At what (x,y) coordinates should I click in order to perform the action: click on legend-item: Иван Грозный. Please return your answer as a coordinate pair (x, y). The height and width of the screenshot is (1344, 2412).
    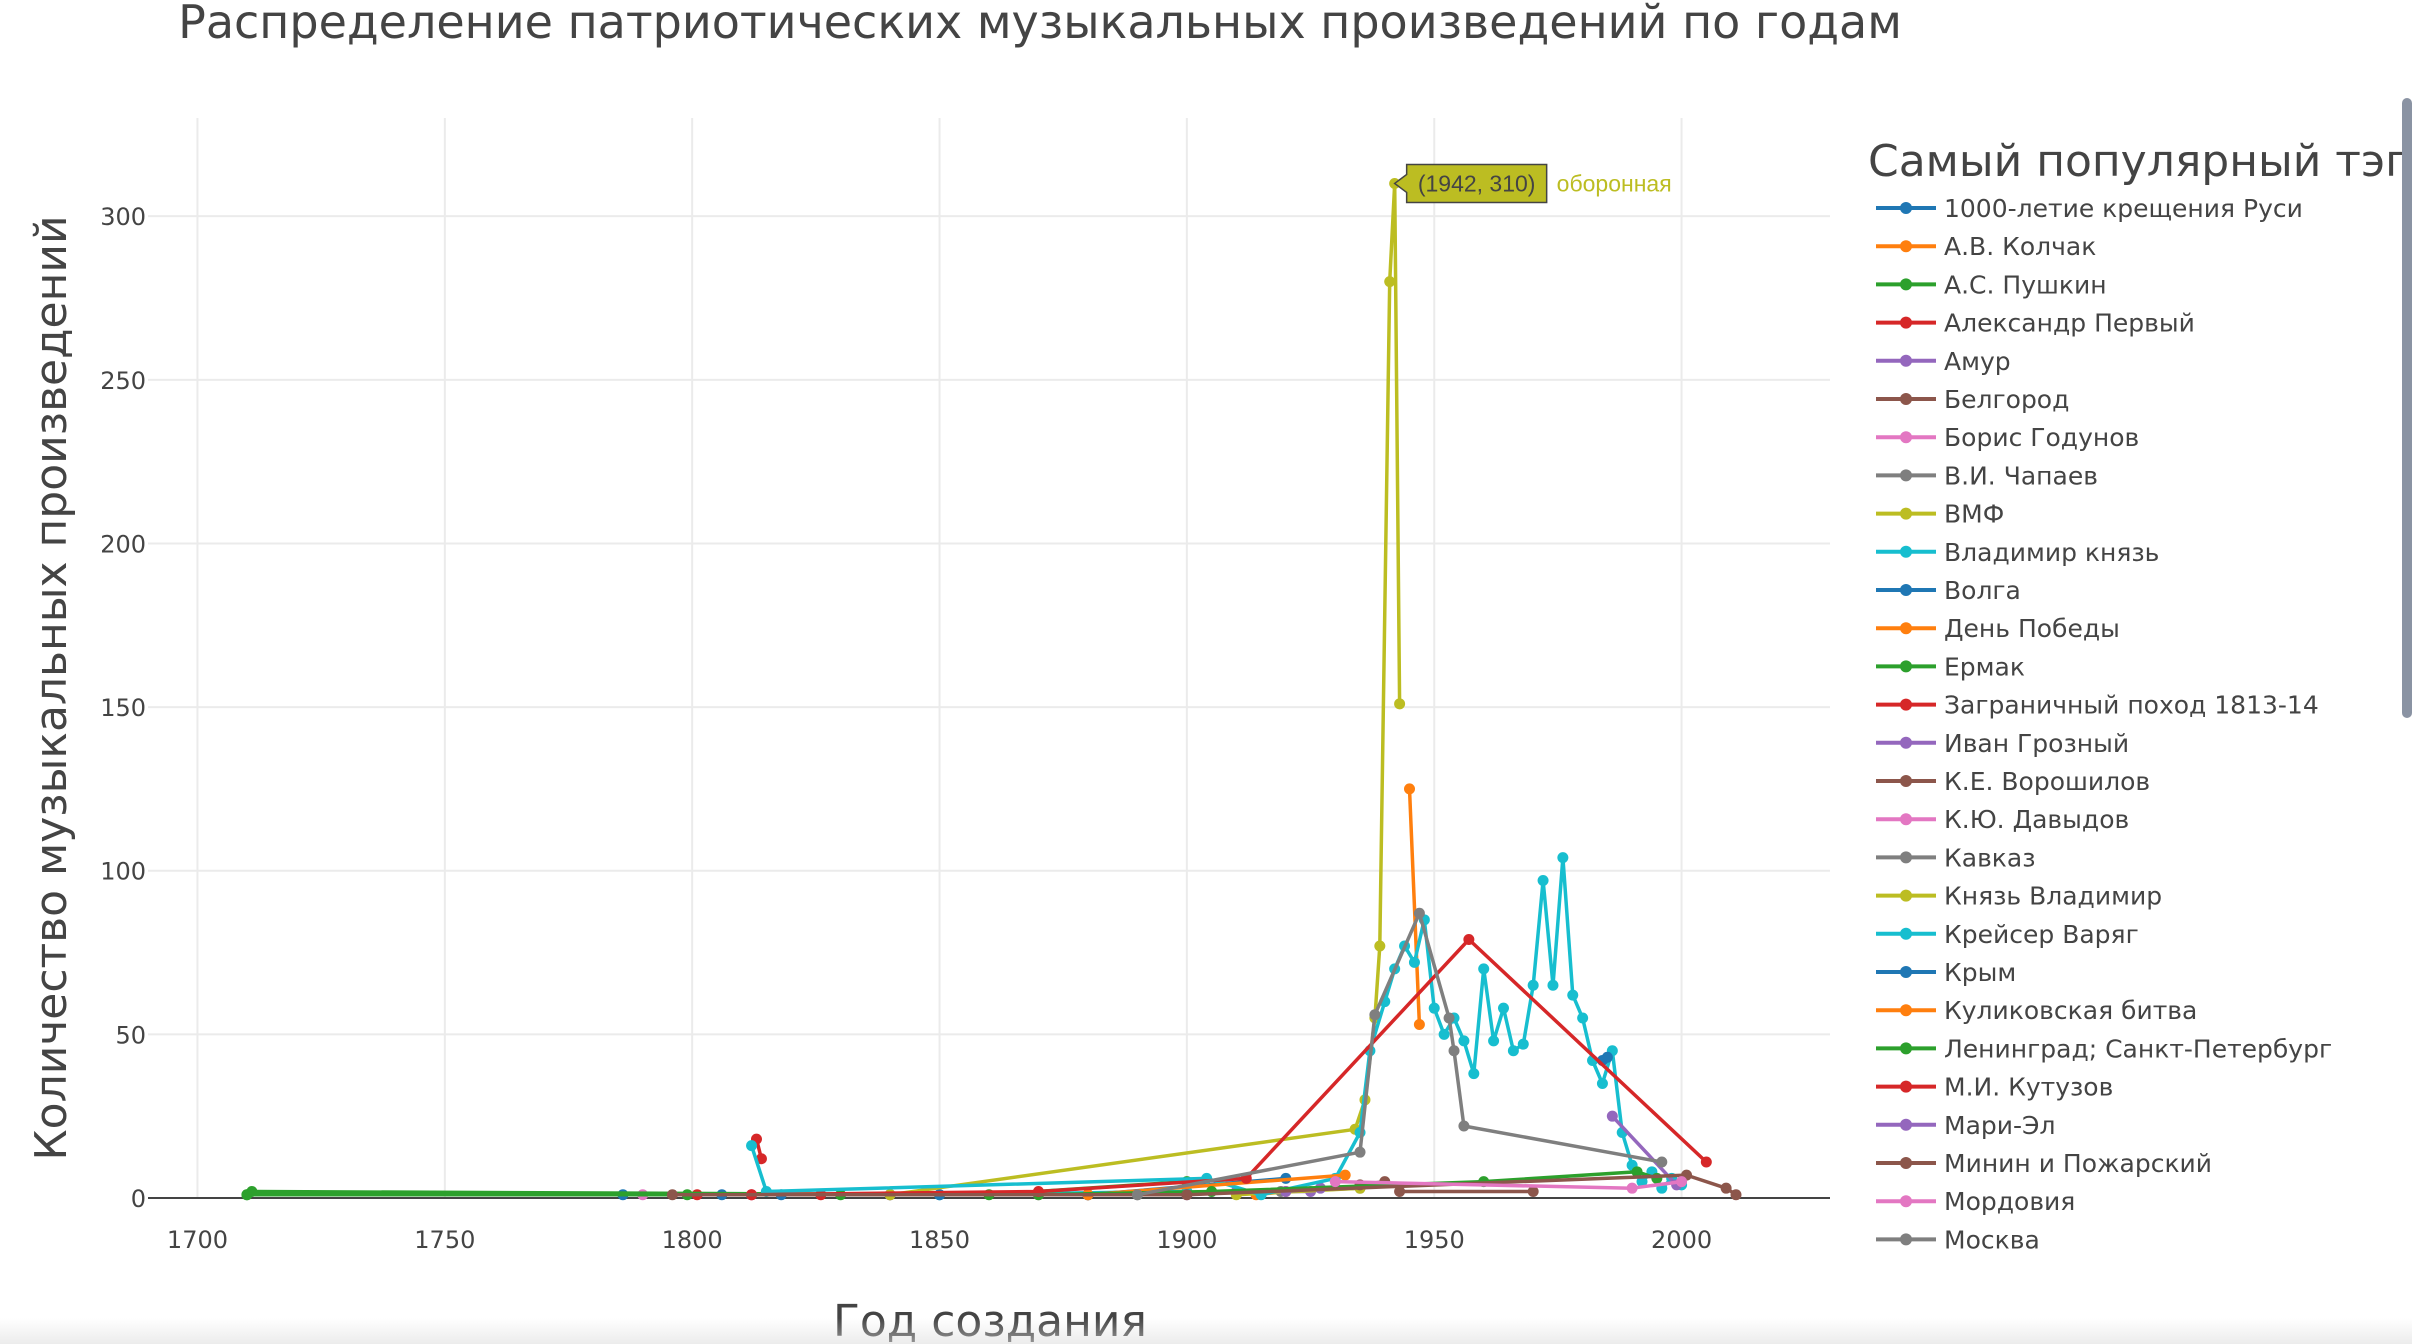
    Looking at the image, I should click on (2002, 743).